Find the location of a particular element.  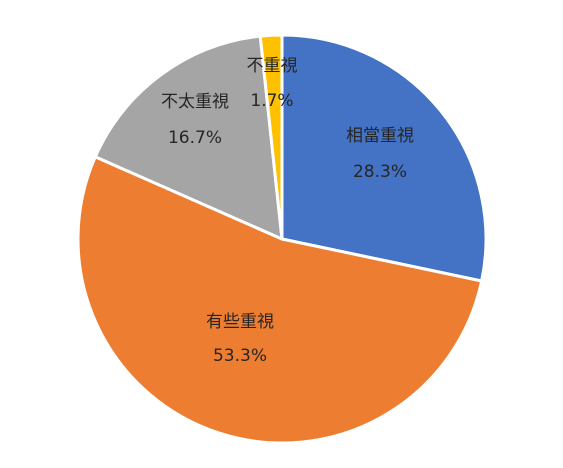

slice-category-label: 相當重視 is located at coordinates (380, 136).